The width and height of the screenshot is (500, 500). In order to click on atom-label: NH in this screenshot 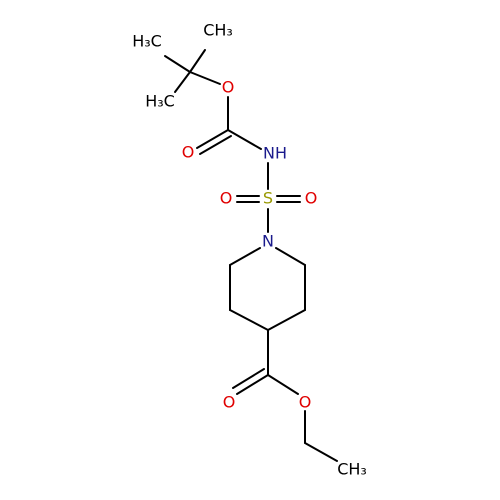, I will do `click(275, 153)`.